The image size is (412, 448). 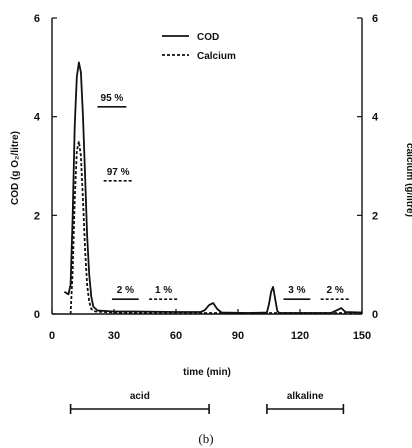 I want to click on left-tick-label: 0, so click(x=37, y=315).